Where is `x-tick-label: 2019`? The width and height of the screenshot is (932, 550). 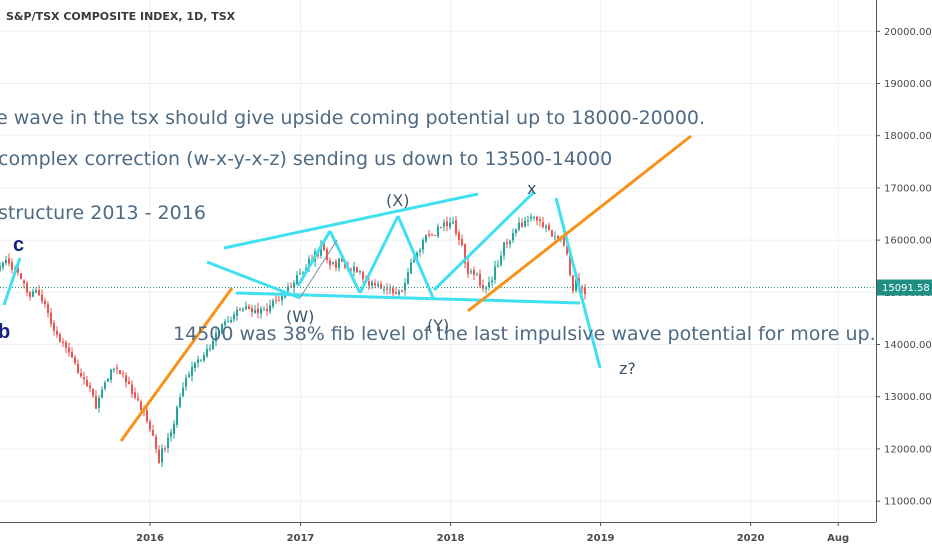 x-tick-label: 2019 is located at coordinates (601, 538).